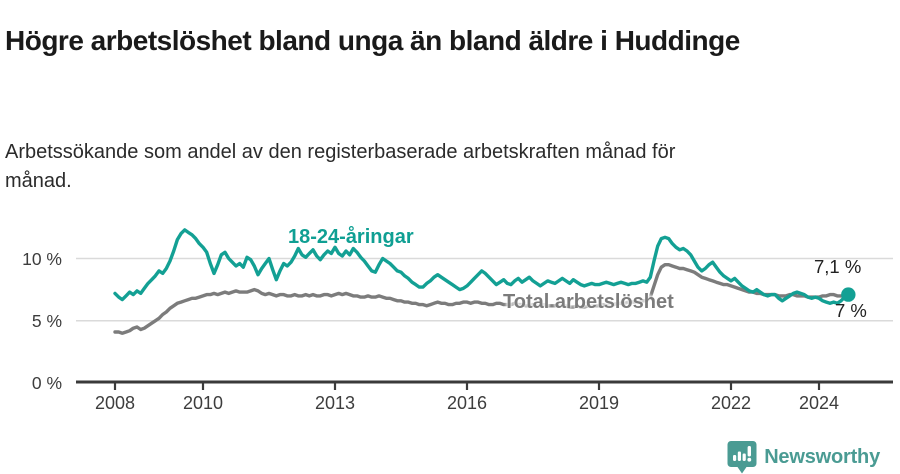  Describe the element at coordinates (351, 237) in the screenshot. I see `series-label-young: 18-24-åringar` at that location.